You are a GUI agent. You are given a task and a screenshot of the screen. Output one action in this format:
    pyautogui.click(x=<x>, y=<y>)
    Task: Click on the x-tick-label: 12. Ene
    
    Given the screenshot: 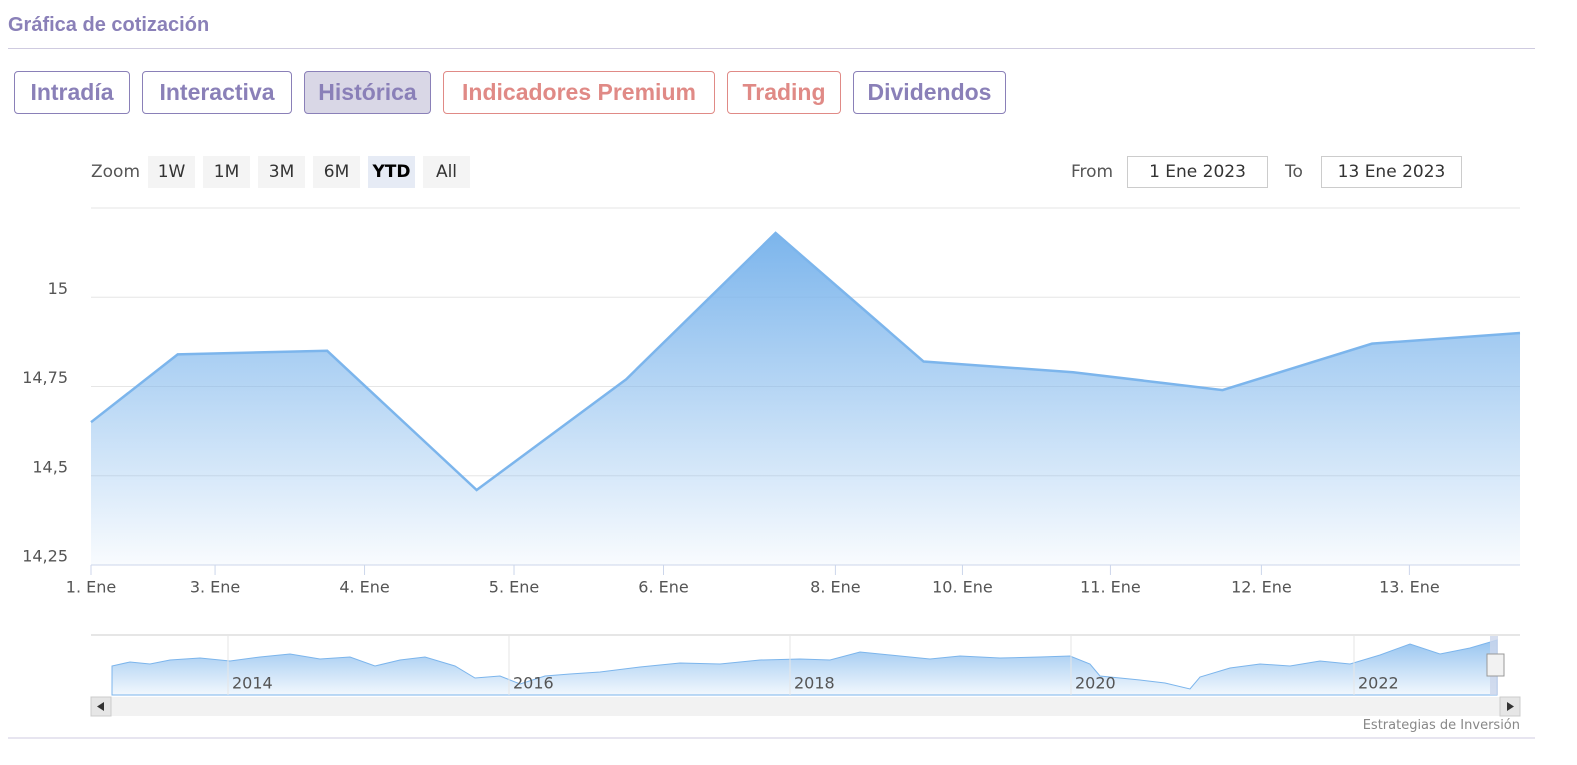 What is the action you would take?
    pyautogui.click(x=1261, y=587)
    